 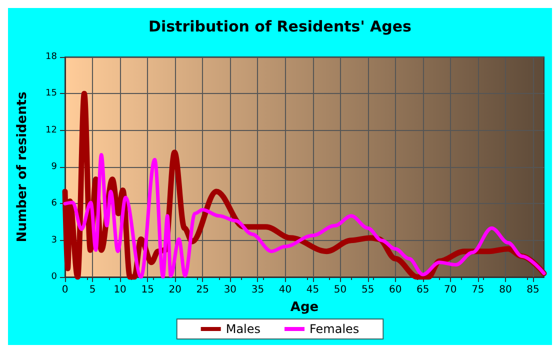 What do you see at coordinates (54, 277) in the screenshot?
I see `y-tick-label: 0` at bounding box center [54, 277].